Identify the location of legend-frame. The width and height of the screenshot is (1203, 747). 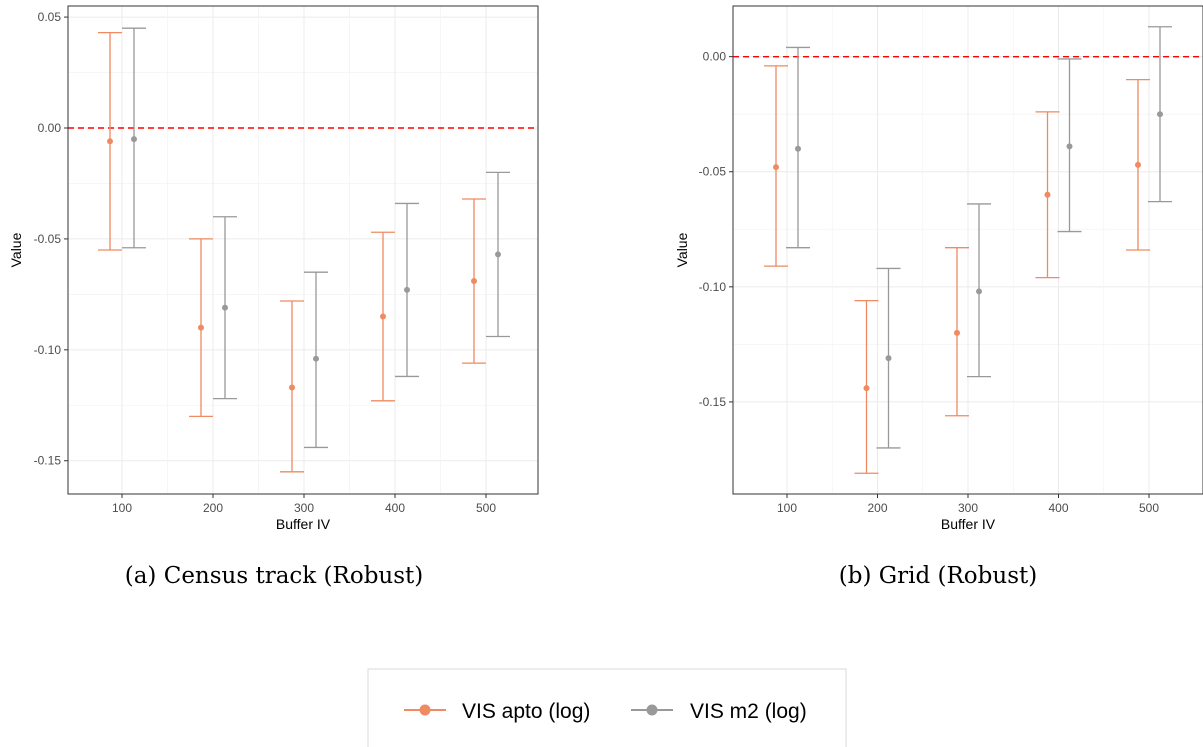
(607, 707).